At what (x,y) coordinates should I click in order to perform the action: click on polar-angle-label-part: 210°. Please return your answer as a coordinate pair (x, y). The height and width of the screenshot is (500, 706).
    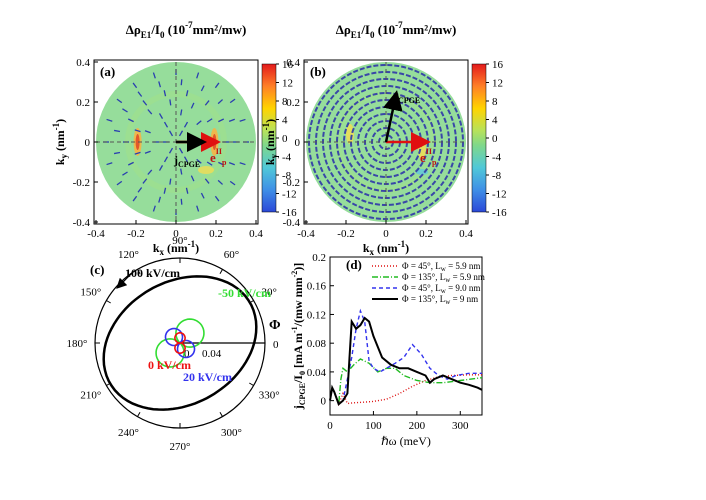
    Looking at the image, I should click on (90, 396).